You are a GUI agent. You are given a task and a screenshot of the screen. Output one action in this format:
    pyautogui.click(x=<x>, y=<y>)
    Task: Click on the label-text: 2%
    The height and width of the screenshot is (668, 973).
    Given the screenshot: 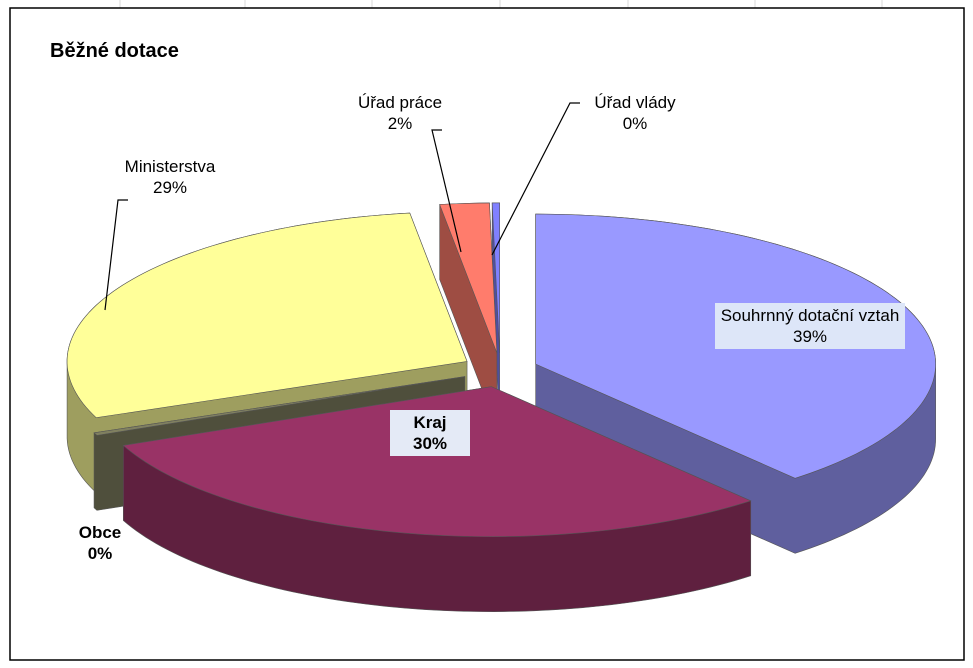 What is the action you would take?
    pyautogui.click(x=400, y=123)
    